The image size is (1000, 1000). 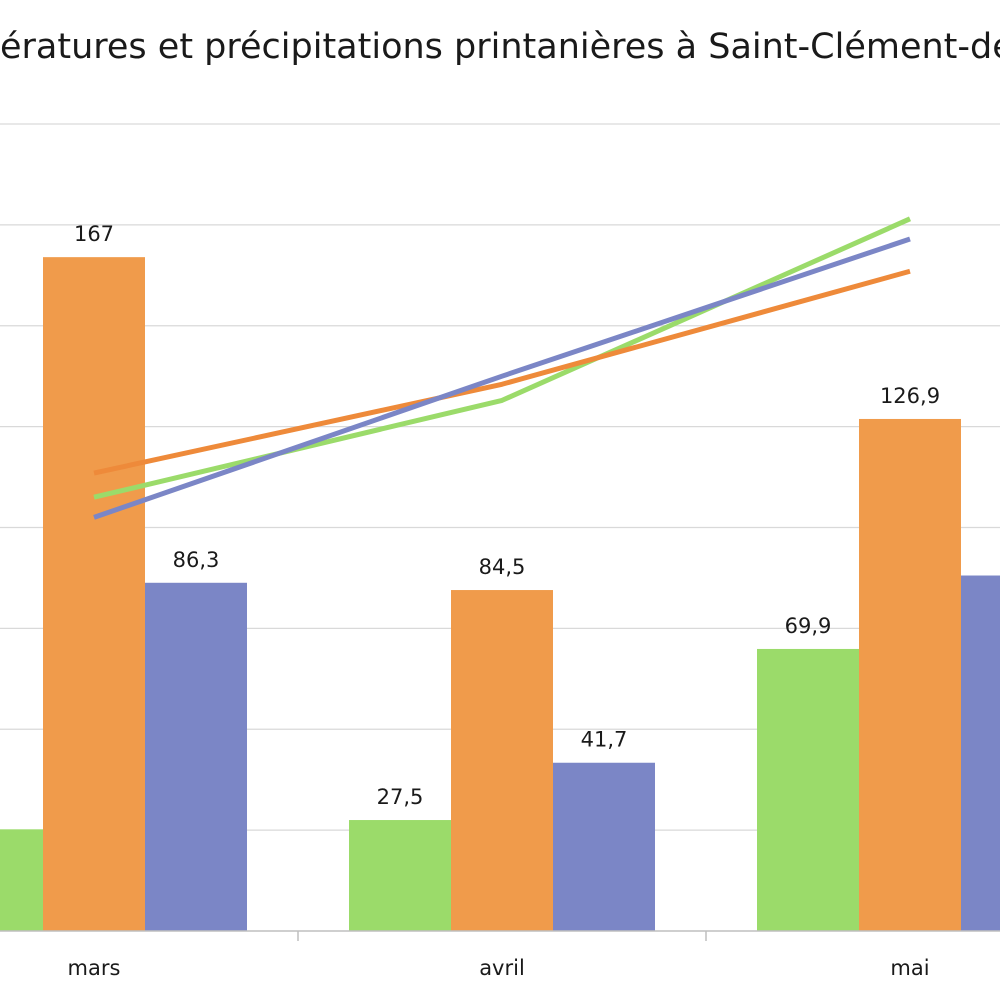 I want to click on data-label: 27,5, so click(x=400, y=797).